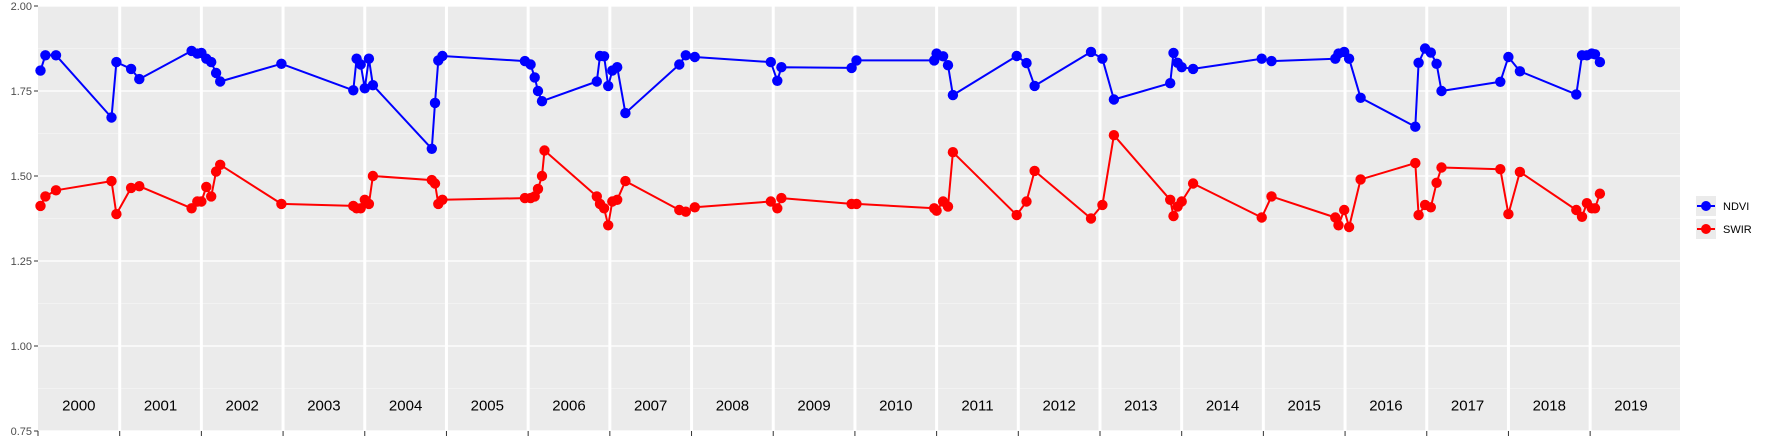  I want to click on year-label: 2015, so click(1304, 406).